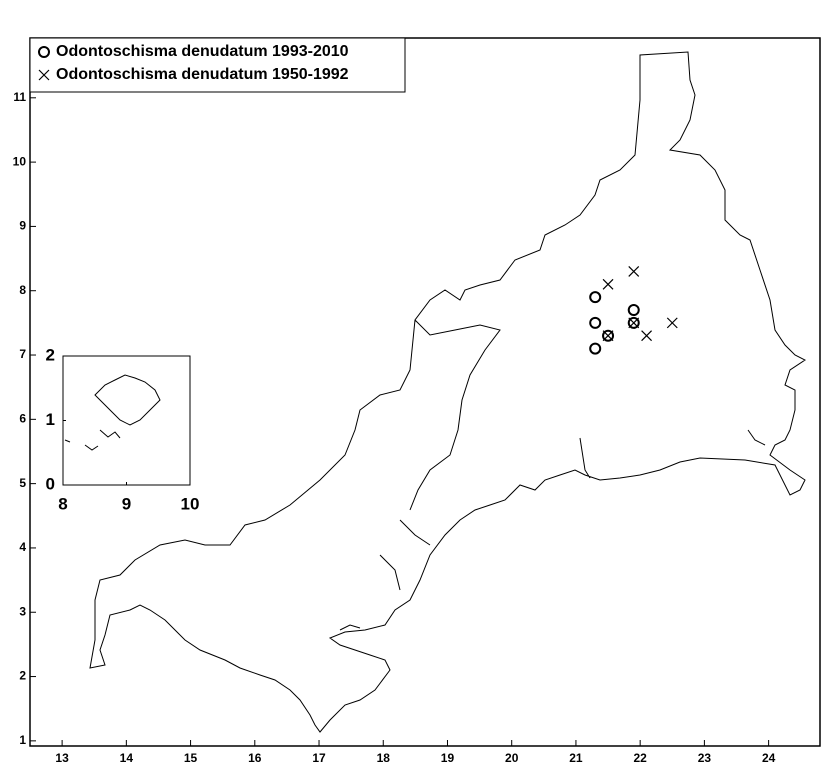 This screenshot has height=768, width=838. I want to click on x-tick-label: 21, so click(576, 758).